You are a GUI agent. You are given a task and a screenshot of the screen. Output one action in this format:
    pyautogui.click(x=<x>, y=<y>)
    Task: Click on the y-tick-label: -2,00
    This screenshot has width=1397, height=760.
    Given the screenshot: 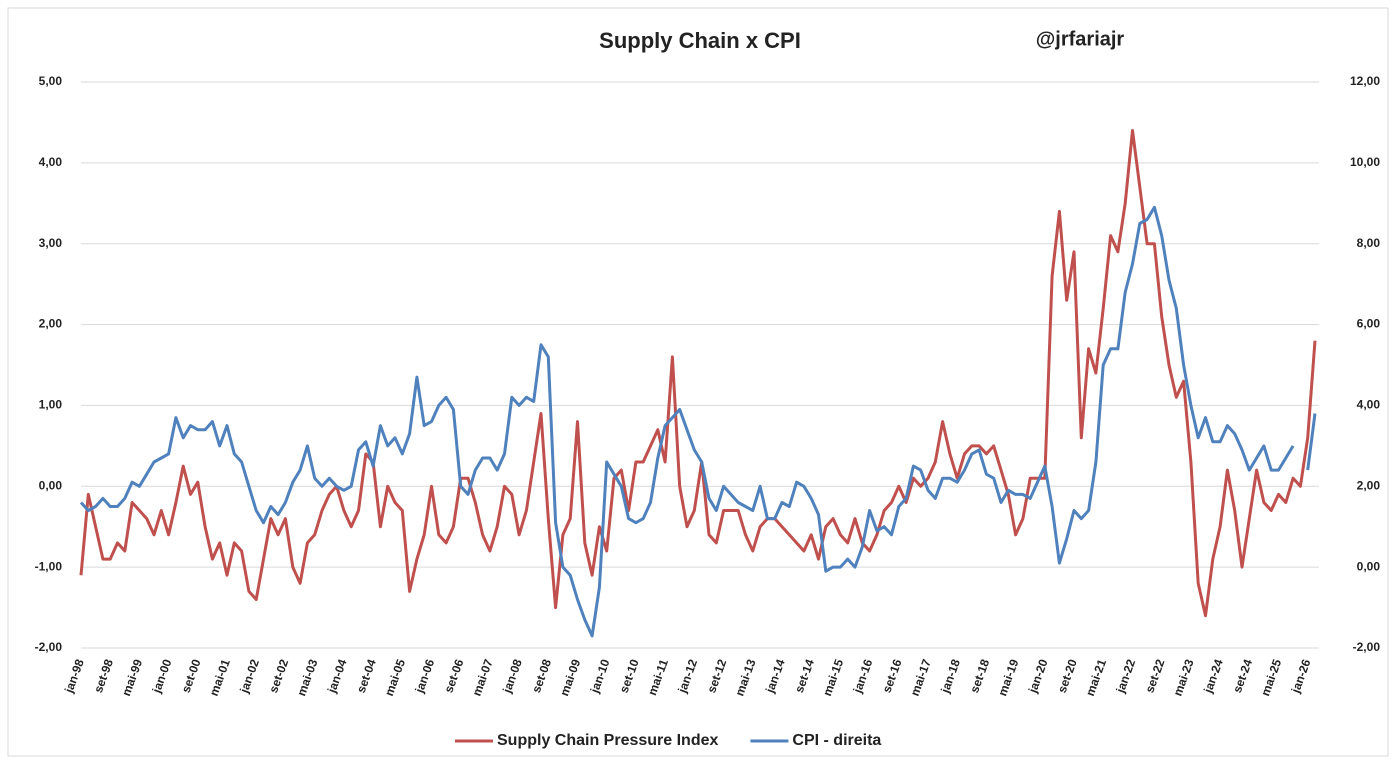 What is the action you would take?
    pyautogui.click(x=49, y=647)
    